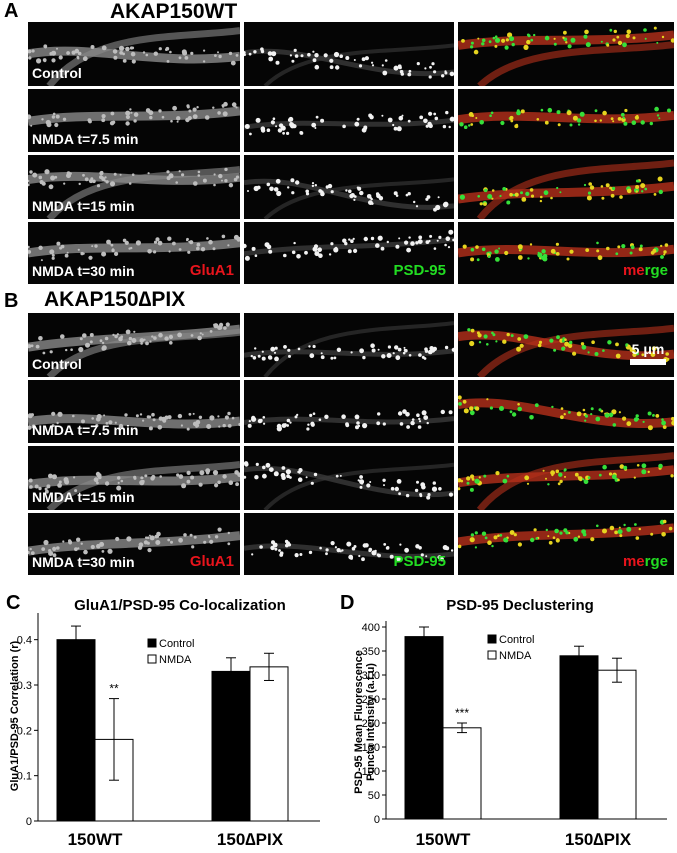 The image size is (677, 853). I want to click on panel-letter-d: D, so click(347, 603).